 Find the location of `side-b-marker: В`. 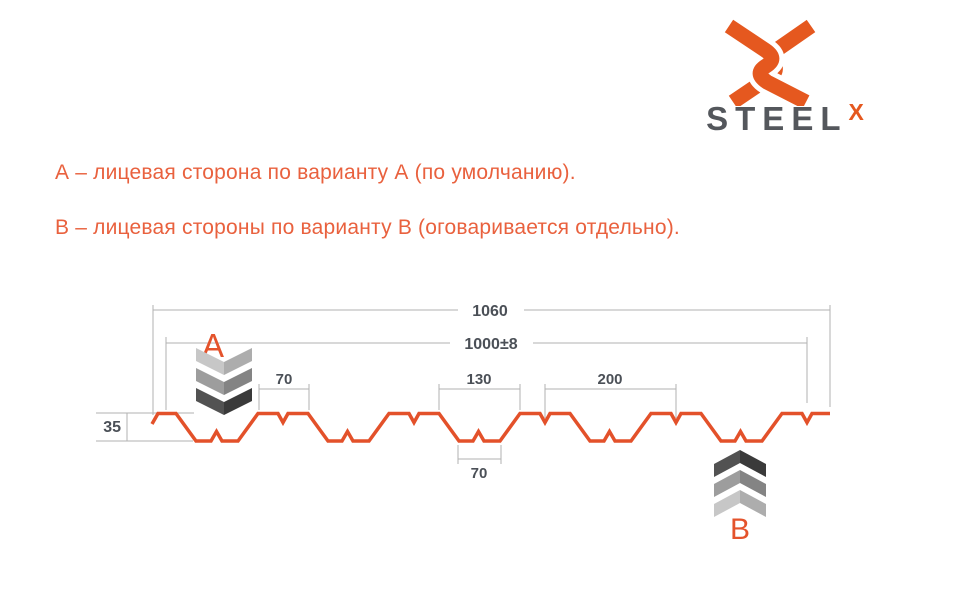

side-b-marker: В is located at coordinates (740, 498).